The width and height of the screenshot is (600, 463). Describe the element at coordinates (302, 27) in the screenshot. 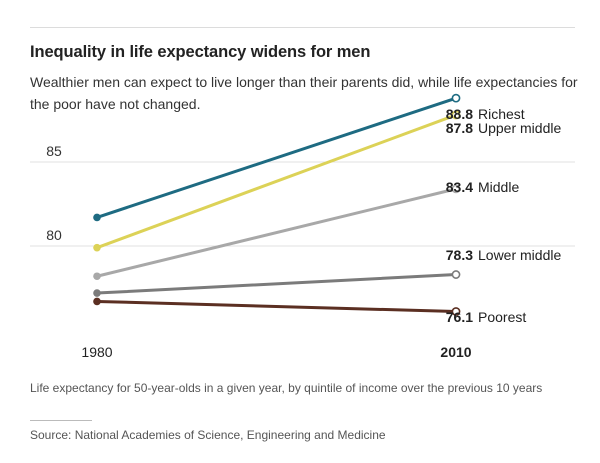

I see `top-rule` at that location.